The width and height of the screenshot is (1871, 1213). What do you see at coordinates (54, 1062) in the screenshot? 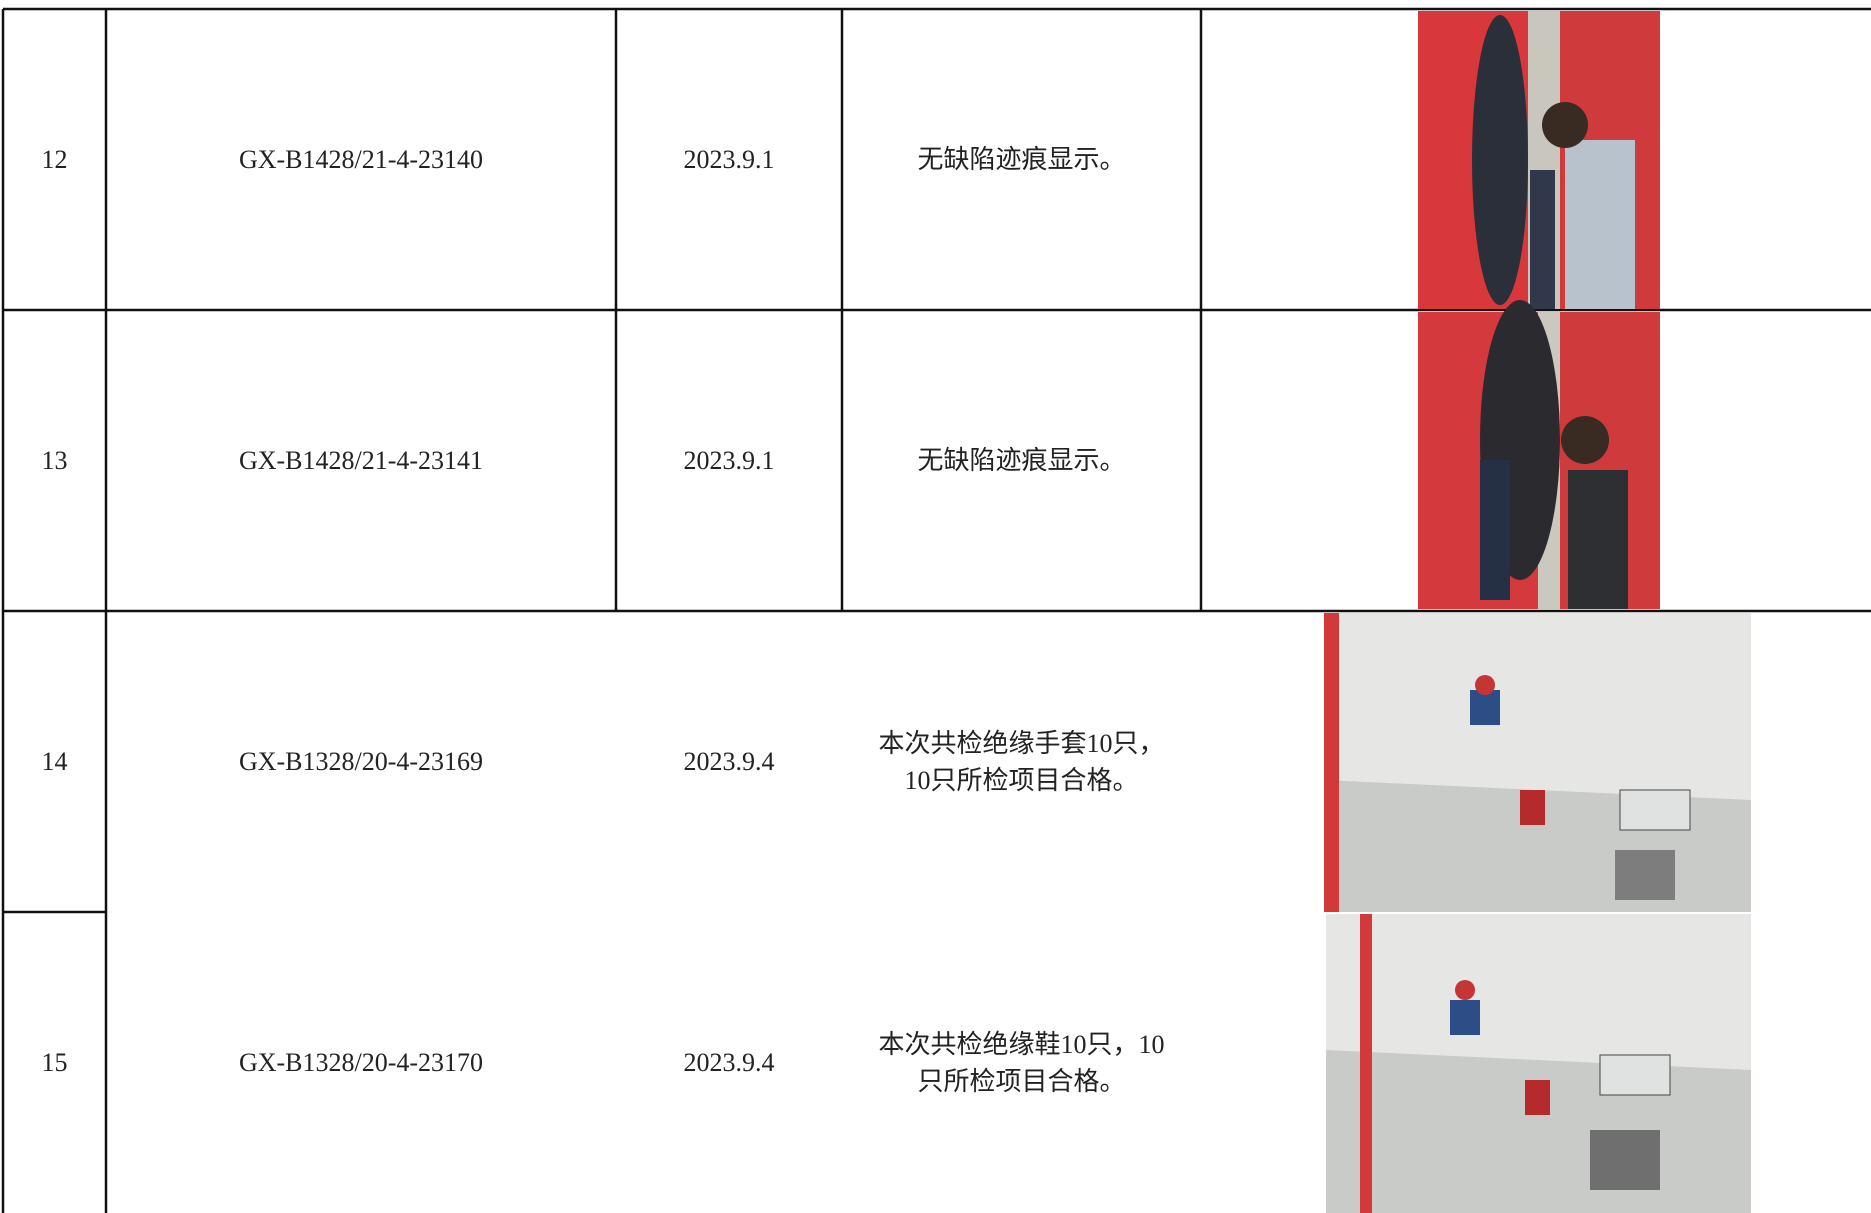
I see `index-cell: 15` at bounding box center [54, 1062].